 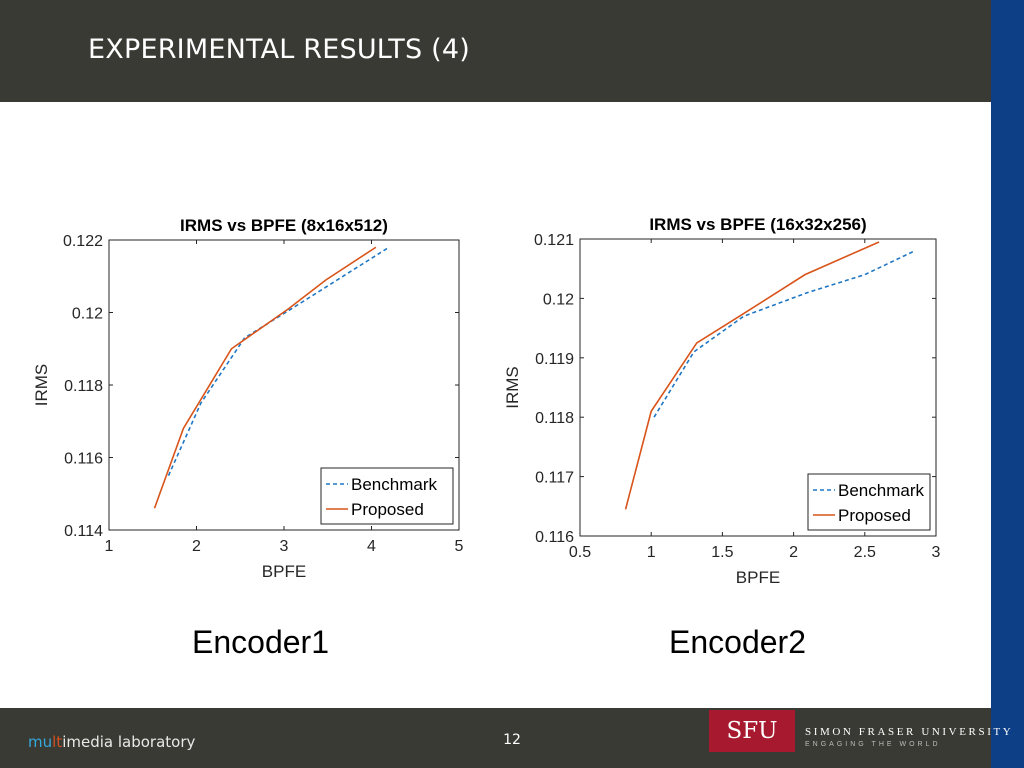 I want to click on sfu-logo: SFU, so click(x=752, y=731).